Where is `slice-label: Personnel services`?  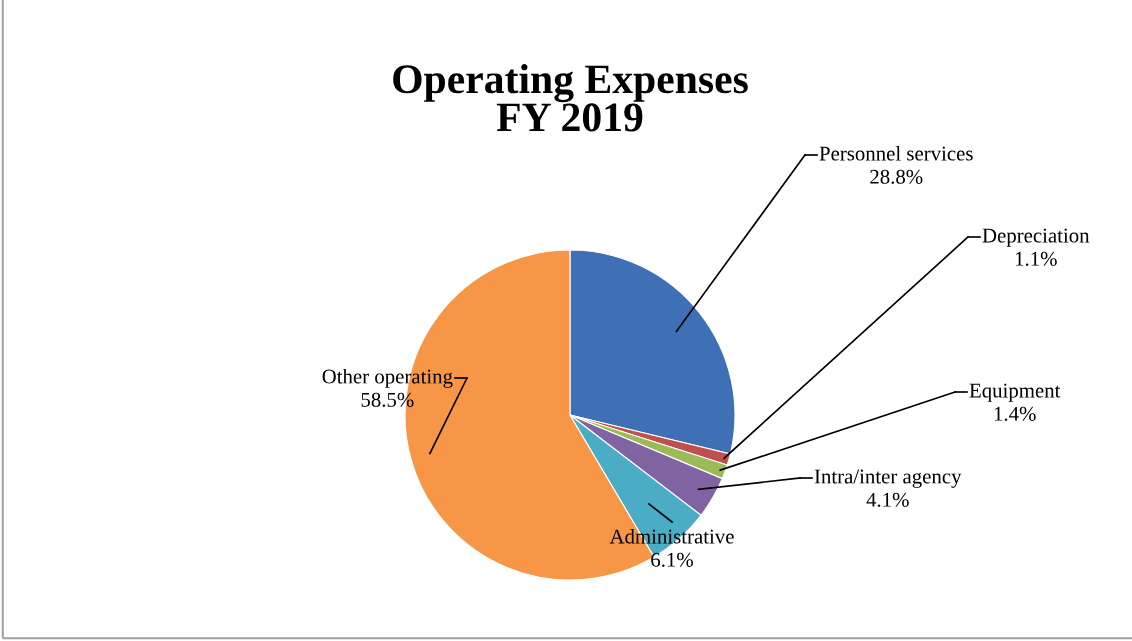 slice-label: Personnel services is located at coordinates (896, 153).